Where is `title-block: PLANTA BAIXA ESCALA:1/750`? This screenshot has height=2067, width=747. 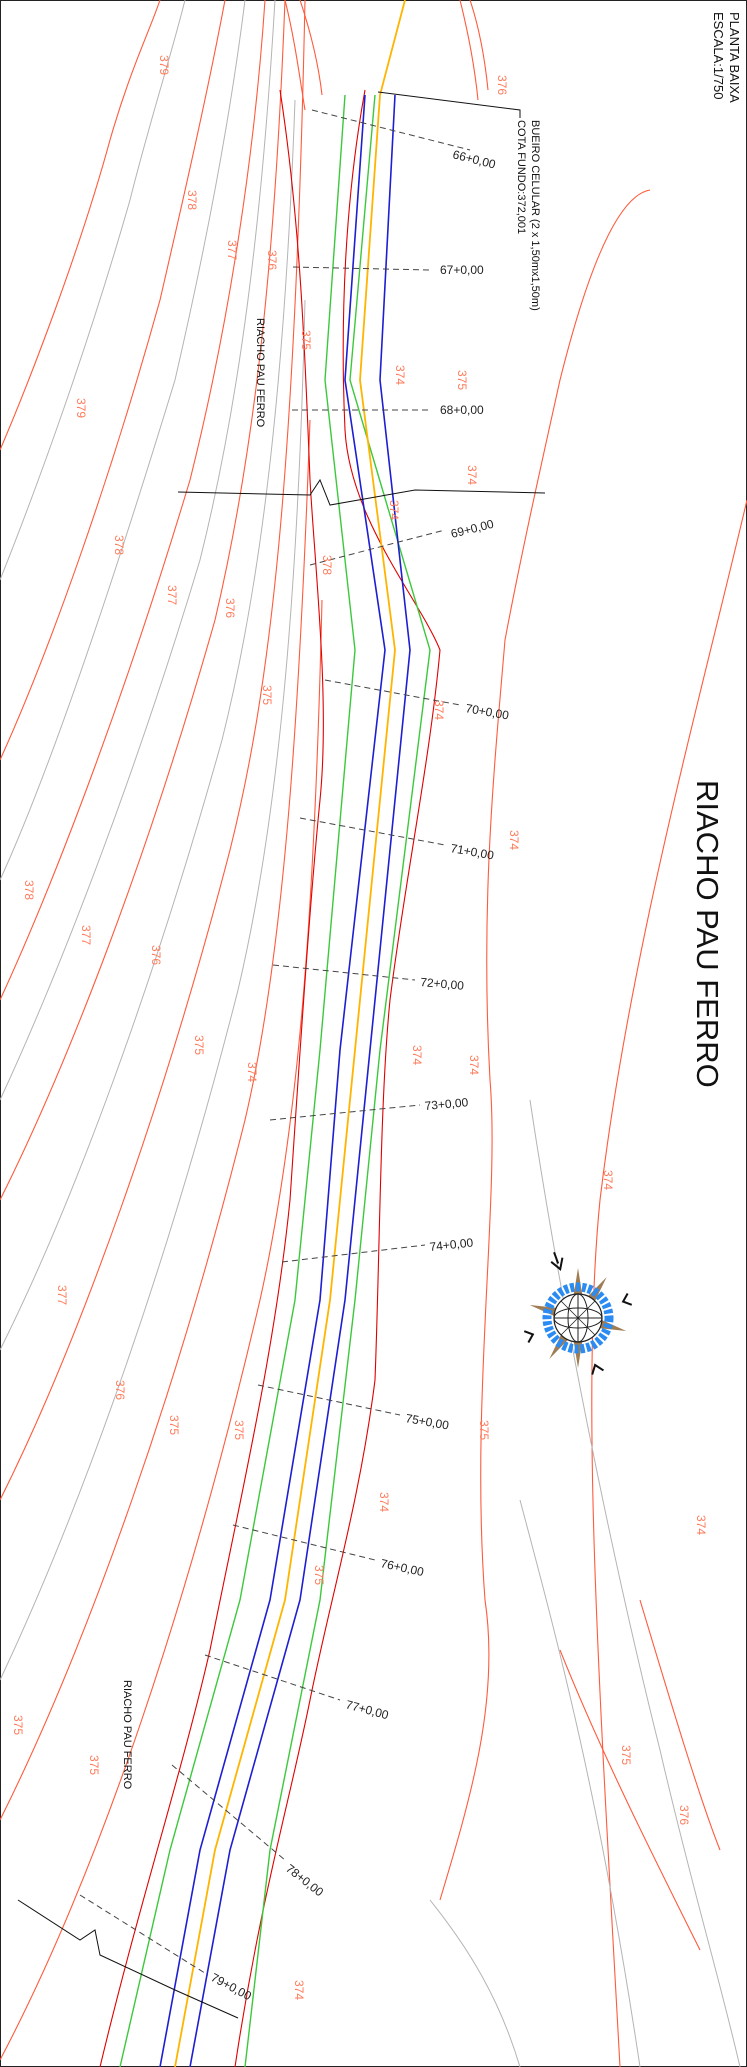 title-block: PLANTA BAIXA ESCALA:1/750 is located at coordinates (726, 57).